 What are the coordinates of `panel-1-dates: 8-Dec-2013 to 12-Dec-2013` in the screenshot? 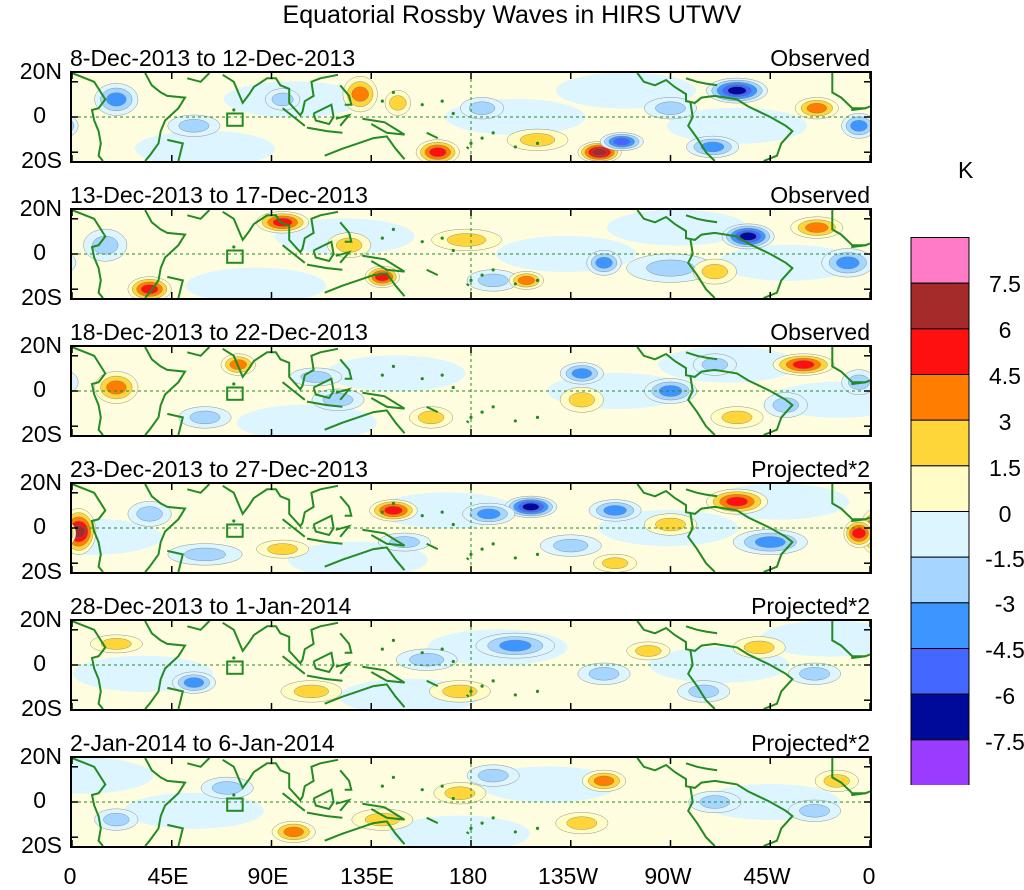 It's located at (213, 58).